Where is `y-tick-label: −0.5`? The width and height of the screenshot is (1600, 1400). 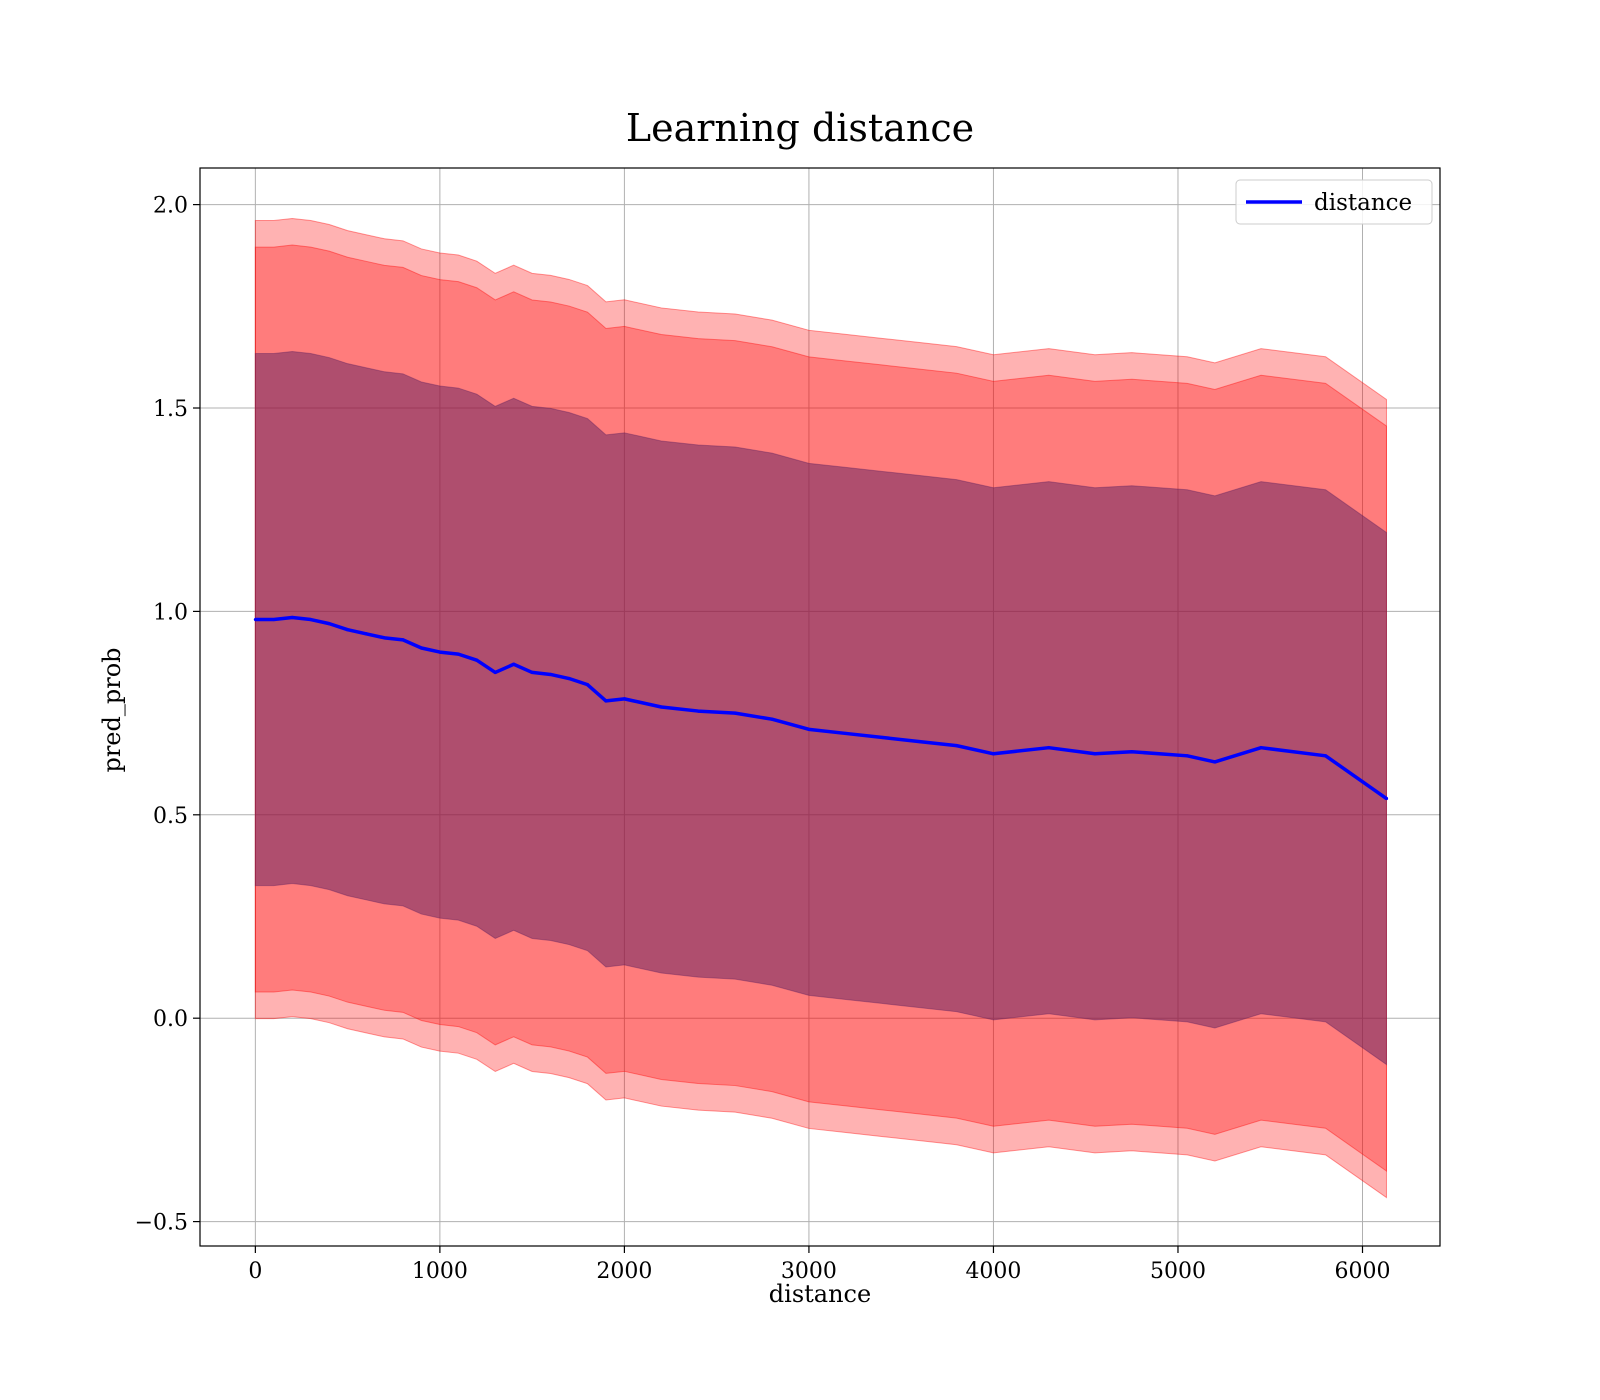 y-tick-label: −0.5 is located at coordinates (161, 1223).